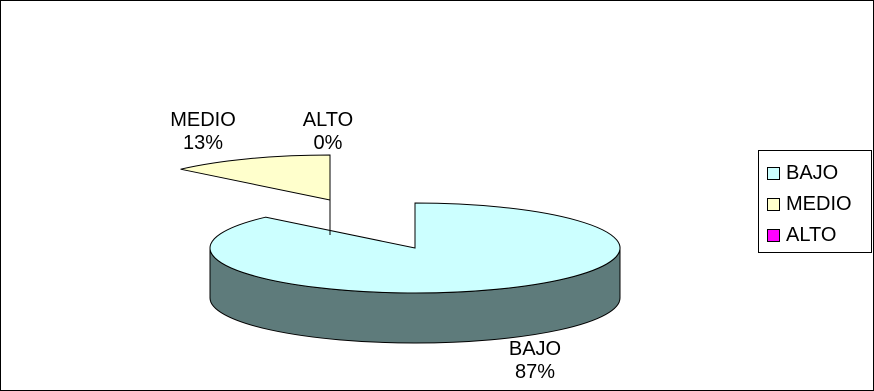  Describe the element at coordinates (773, 173) in the screenshot. I see `legend-swatch-bajo` at that location.